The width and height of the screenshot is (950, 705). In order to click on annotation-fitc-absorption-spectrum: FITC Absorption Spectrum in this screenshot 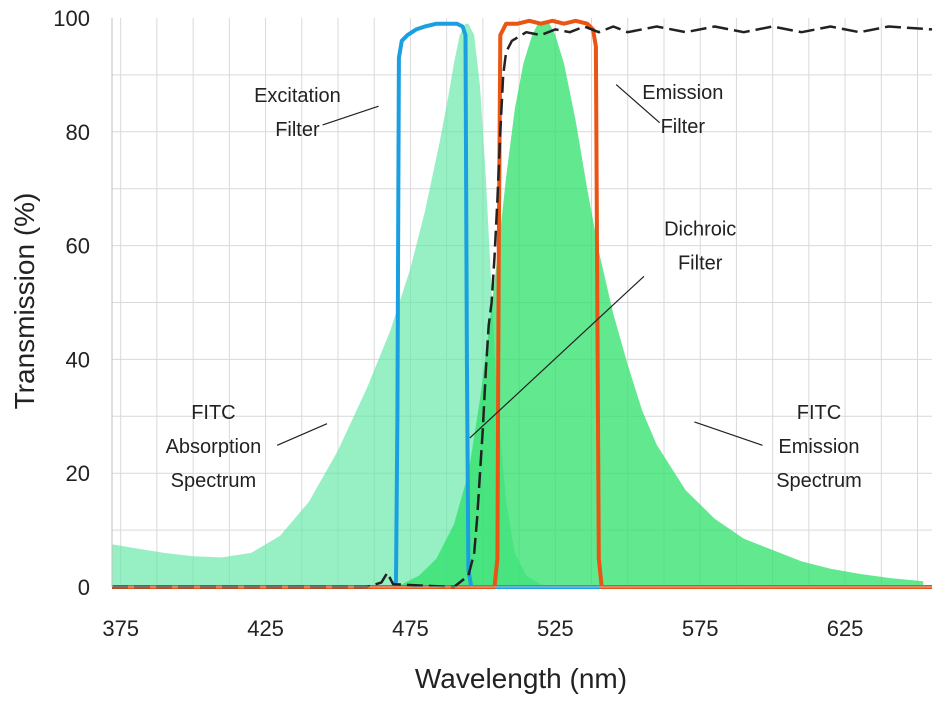, I will do `click(247, 447)`.